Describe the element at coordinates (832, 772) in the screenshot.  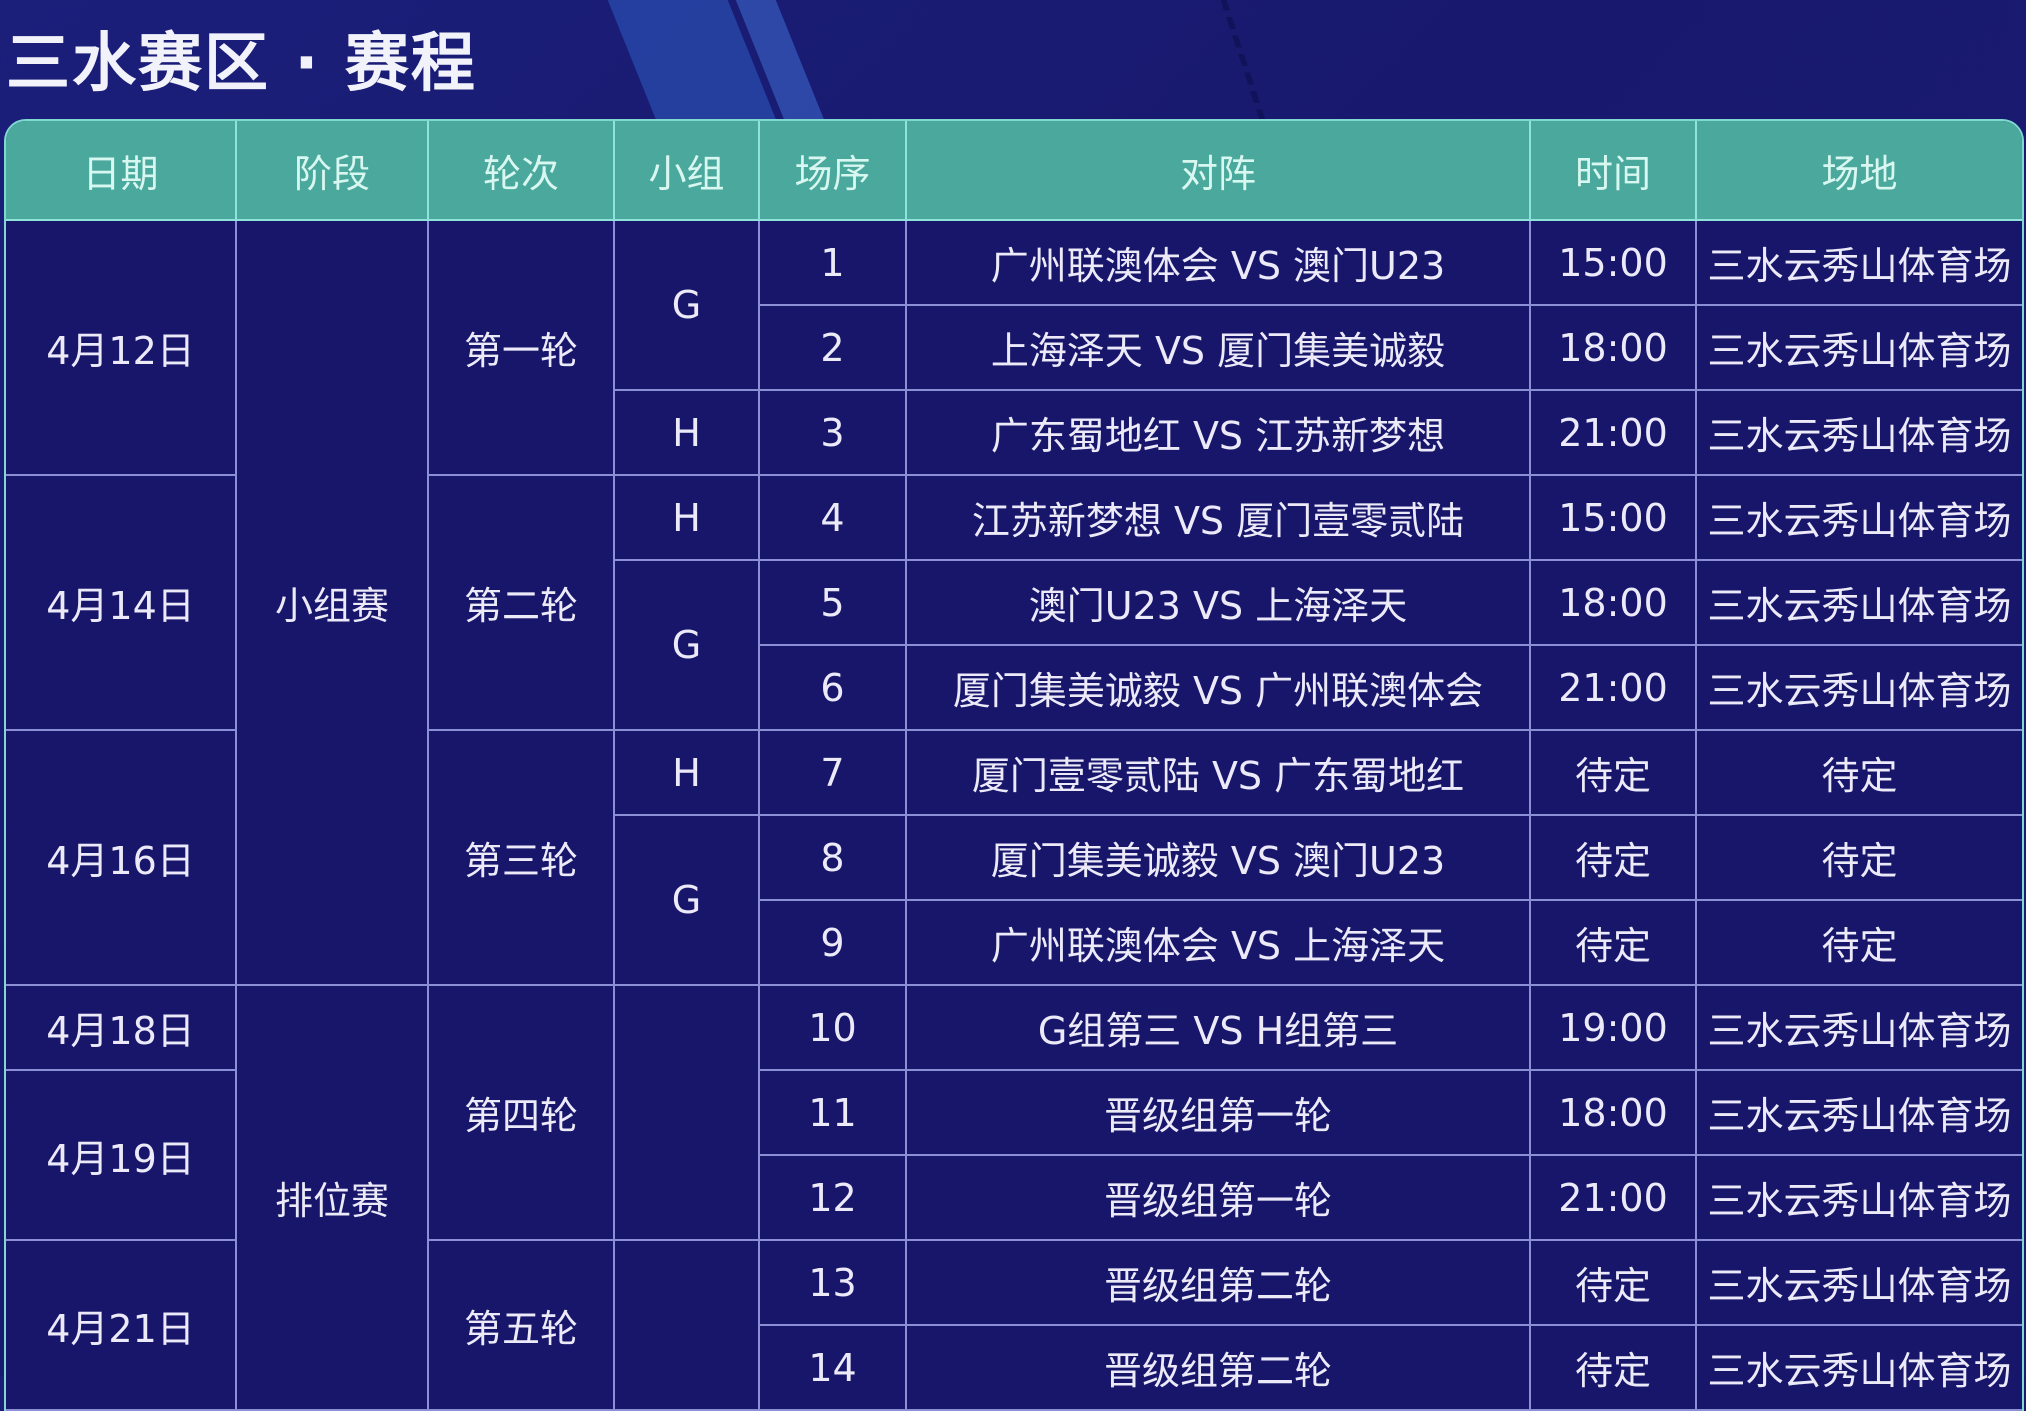
I see `match-number-cell: 7` at that location.